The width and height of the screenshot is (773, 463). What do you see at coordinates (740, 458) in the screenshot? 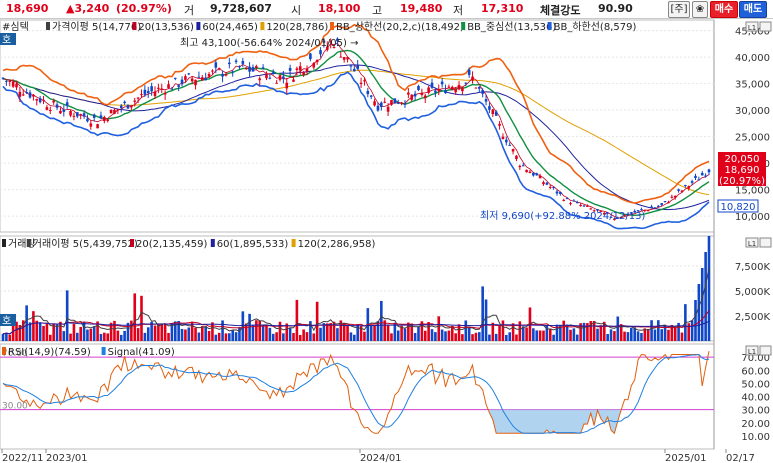
I see `x-tick-label: 02/17` at bounding box center [740, 458].